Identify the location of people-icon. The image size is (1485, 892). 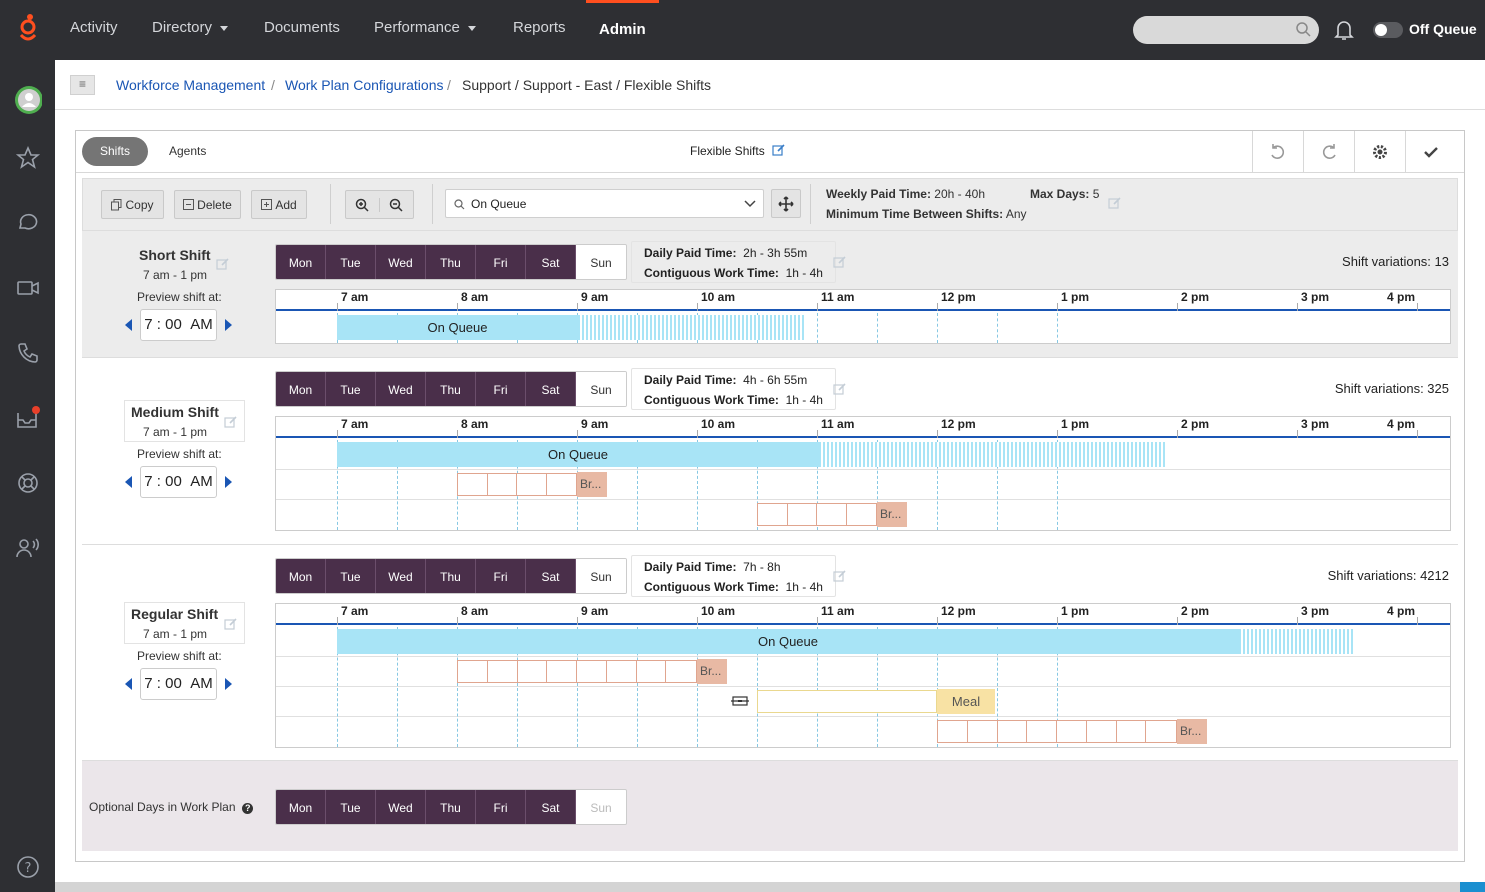
(28, 548).